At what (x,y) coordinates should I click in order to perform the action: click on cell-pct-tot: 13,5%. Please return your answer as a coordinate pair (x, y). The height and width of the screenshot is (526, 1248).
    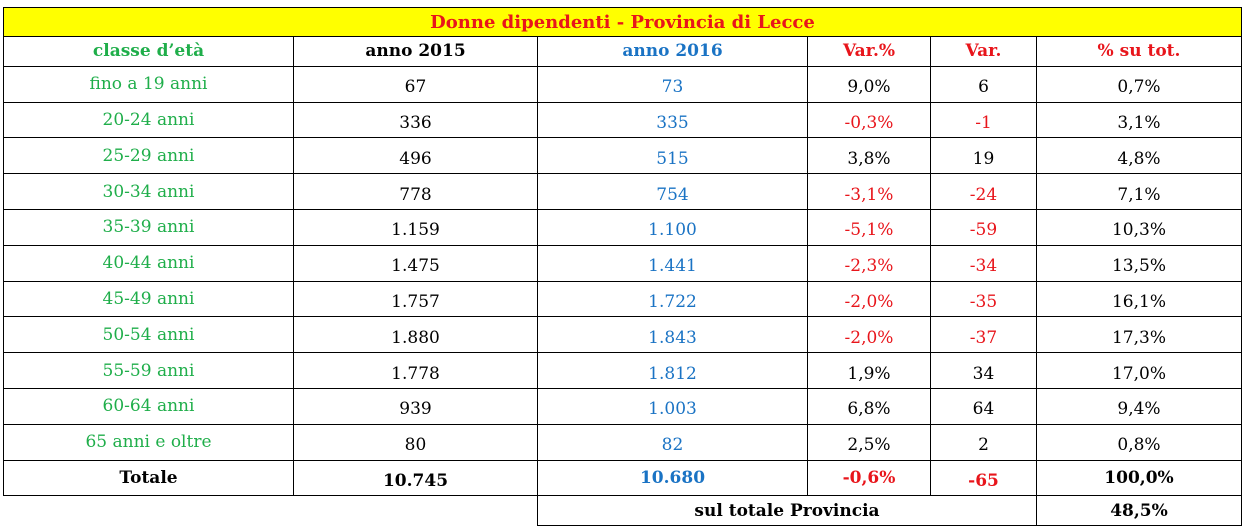
    Looking at the image, I should click on (1139, 263).